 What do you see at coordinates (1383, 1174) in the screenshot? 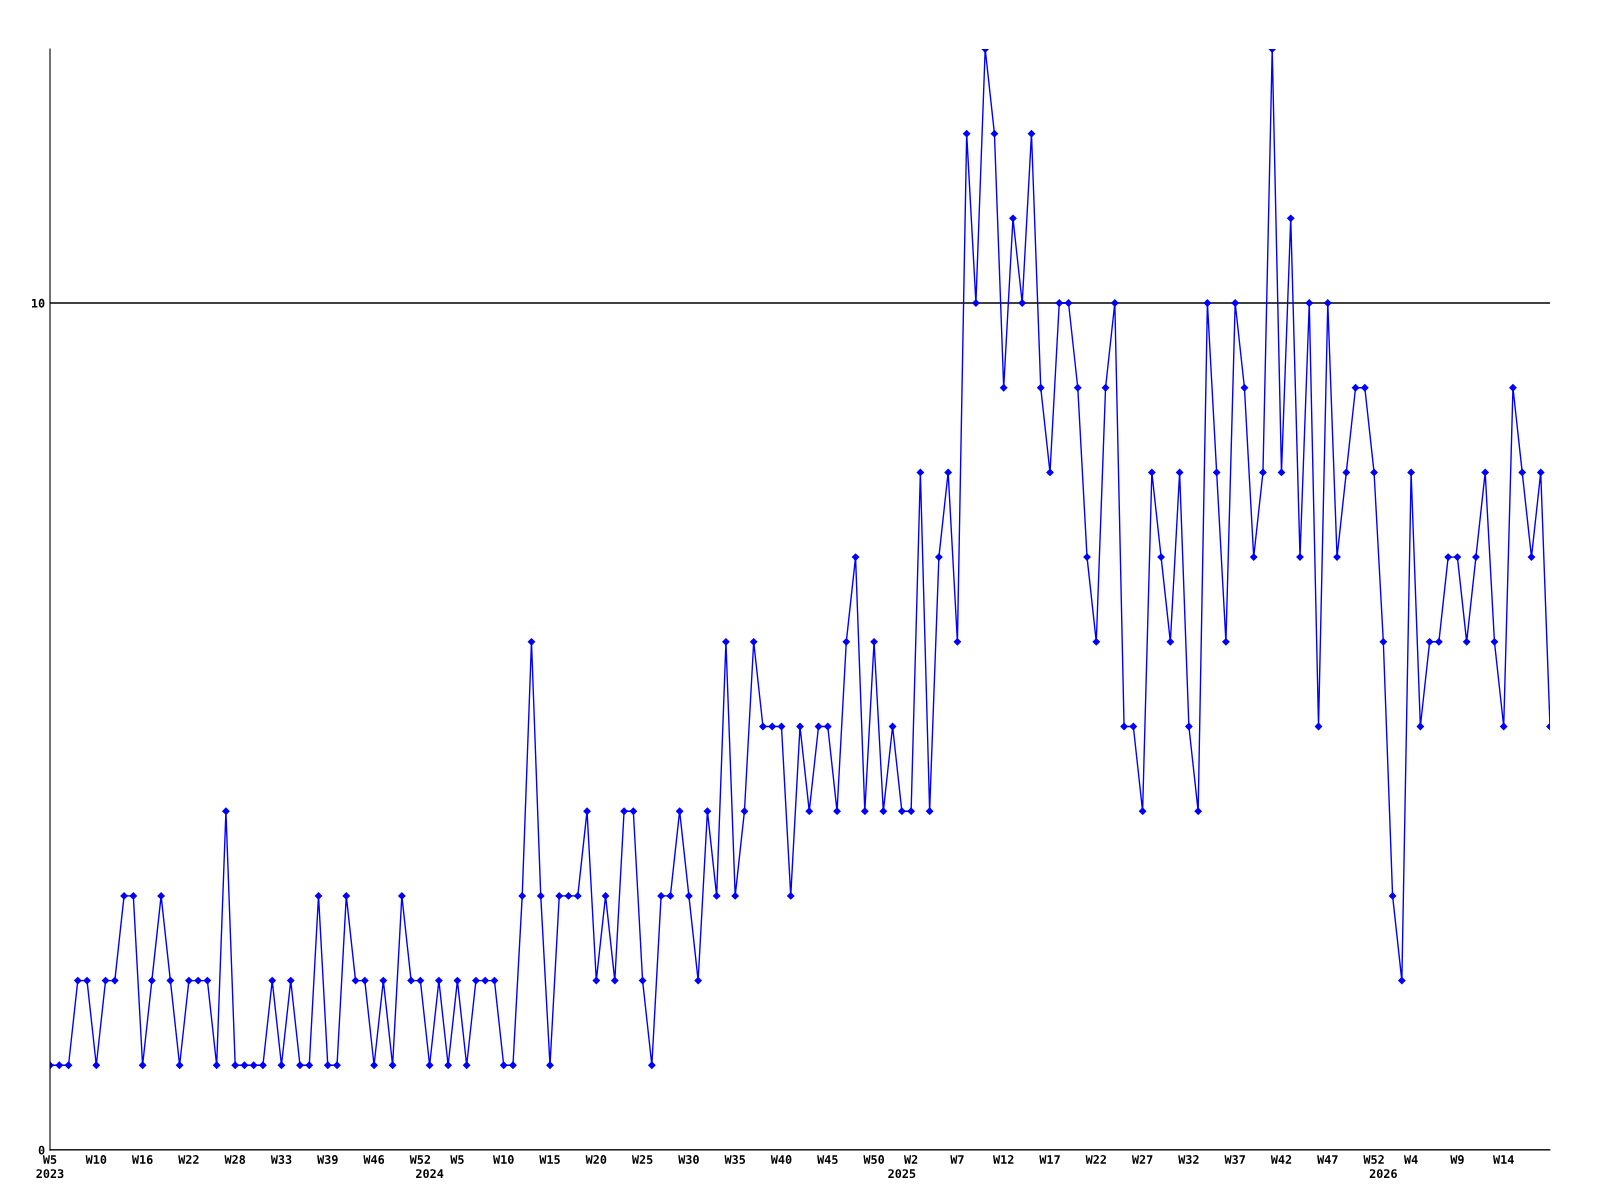
I see `x-tick-label: 2026` at bounding box center [1383, 1174].